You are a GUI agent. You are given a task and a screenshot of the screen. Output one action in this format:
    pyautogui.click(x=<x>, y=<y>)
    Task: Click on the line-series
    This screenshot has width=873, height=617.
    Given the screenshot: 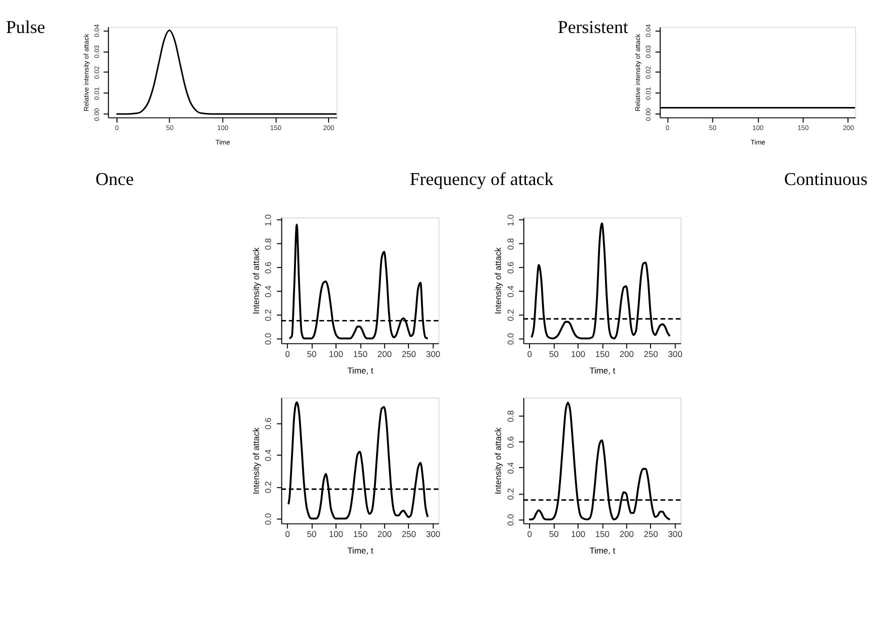 What is the action you would take?
    pyautogui.click(x=226, y=72)
    